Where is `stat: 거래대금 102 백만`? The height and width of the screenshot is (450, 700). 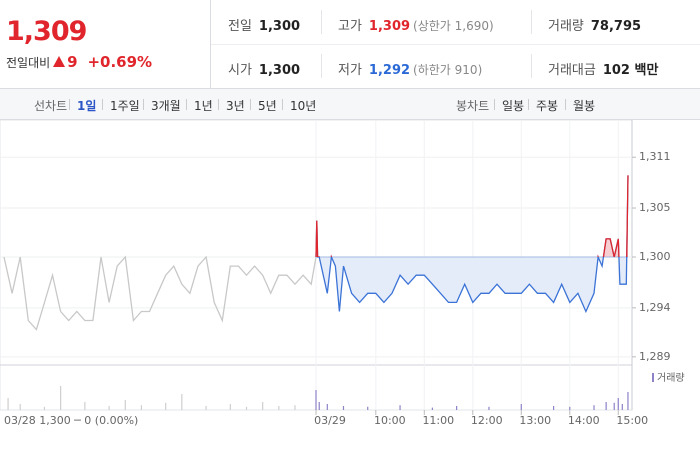
stat: 거래대금 102 백만 is located at coordinates (603, 68).